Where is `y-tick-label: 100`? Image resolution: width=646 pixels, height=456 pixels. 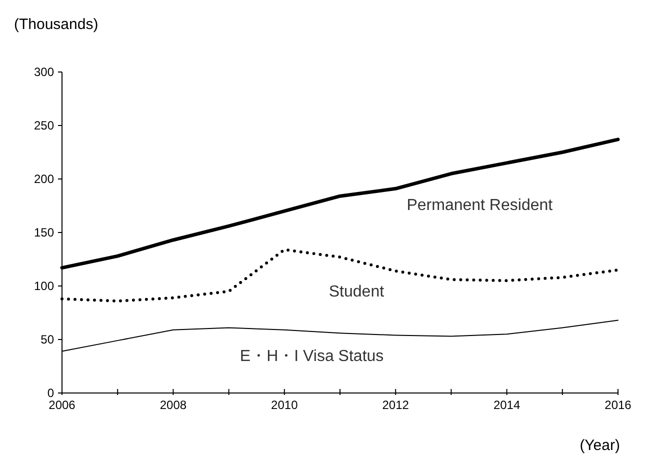
y-tick-label: 100 is located at coordinates (44, 286).